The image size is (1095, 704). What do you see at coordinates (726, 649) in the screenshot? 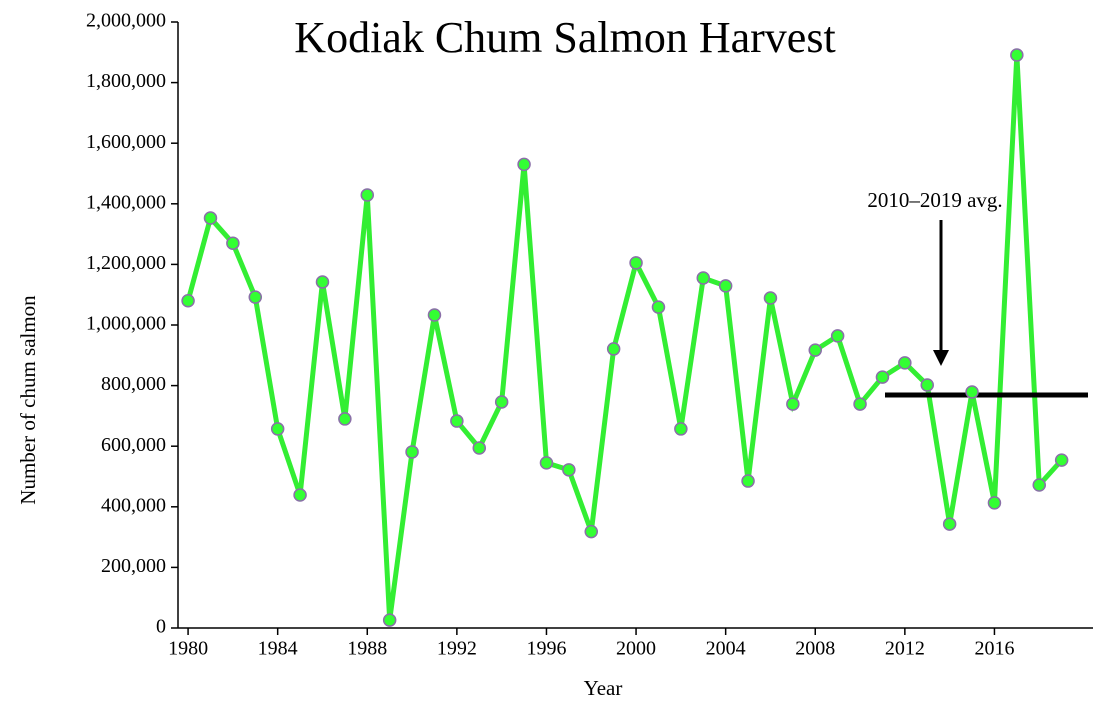
I see `x-tick-label: 2004` at bounding box center [726, 649].